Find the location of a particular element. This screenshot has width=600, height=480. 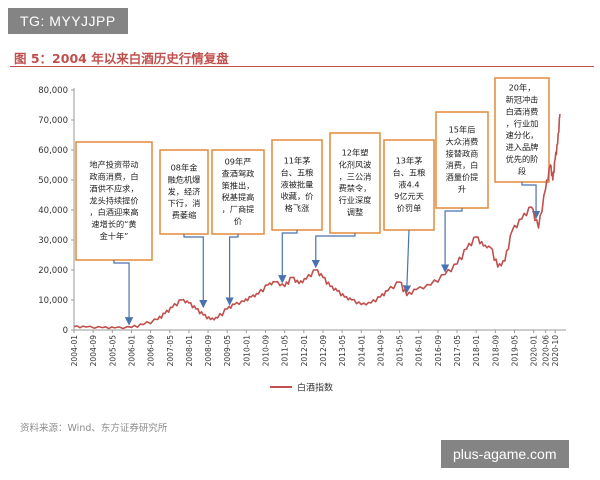

y-tick-label: 0 is located at coordinates (65, 331).